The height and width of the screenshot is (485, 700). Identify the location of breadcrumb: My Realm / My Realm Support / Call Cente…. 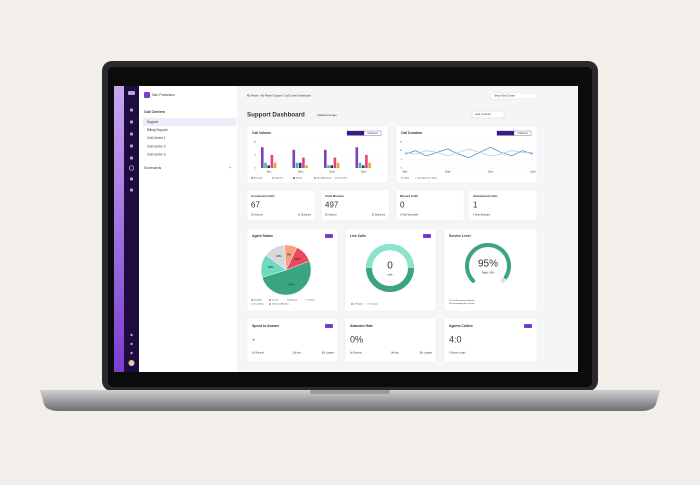
(279, 96).